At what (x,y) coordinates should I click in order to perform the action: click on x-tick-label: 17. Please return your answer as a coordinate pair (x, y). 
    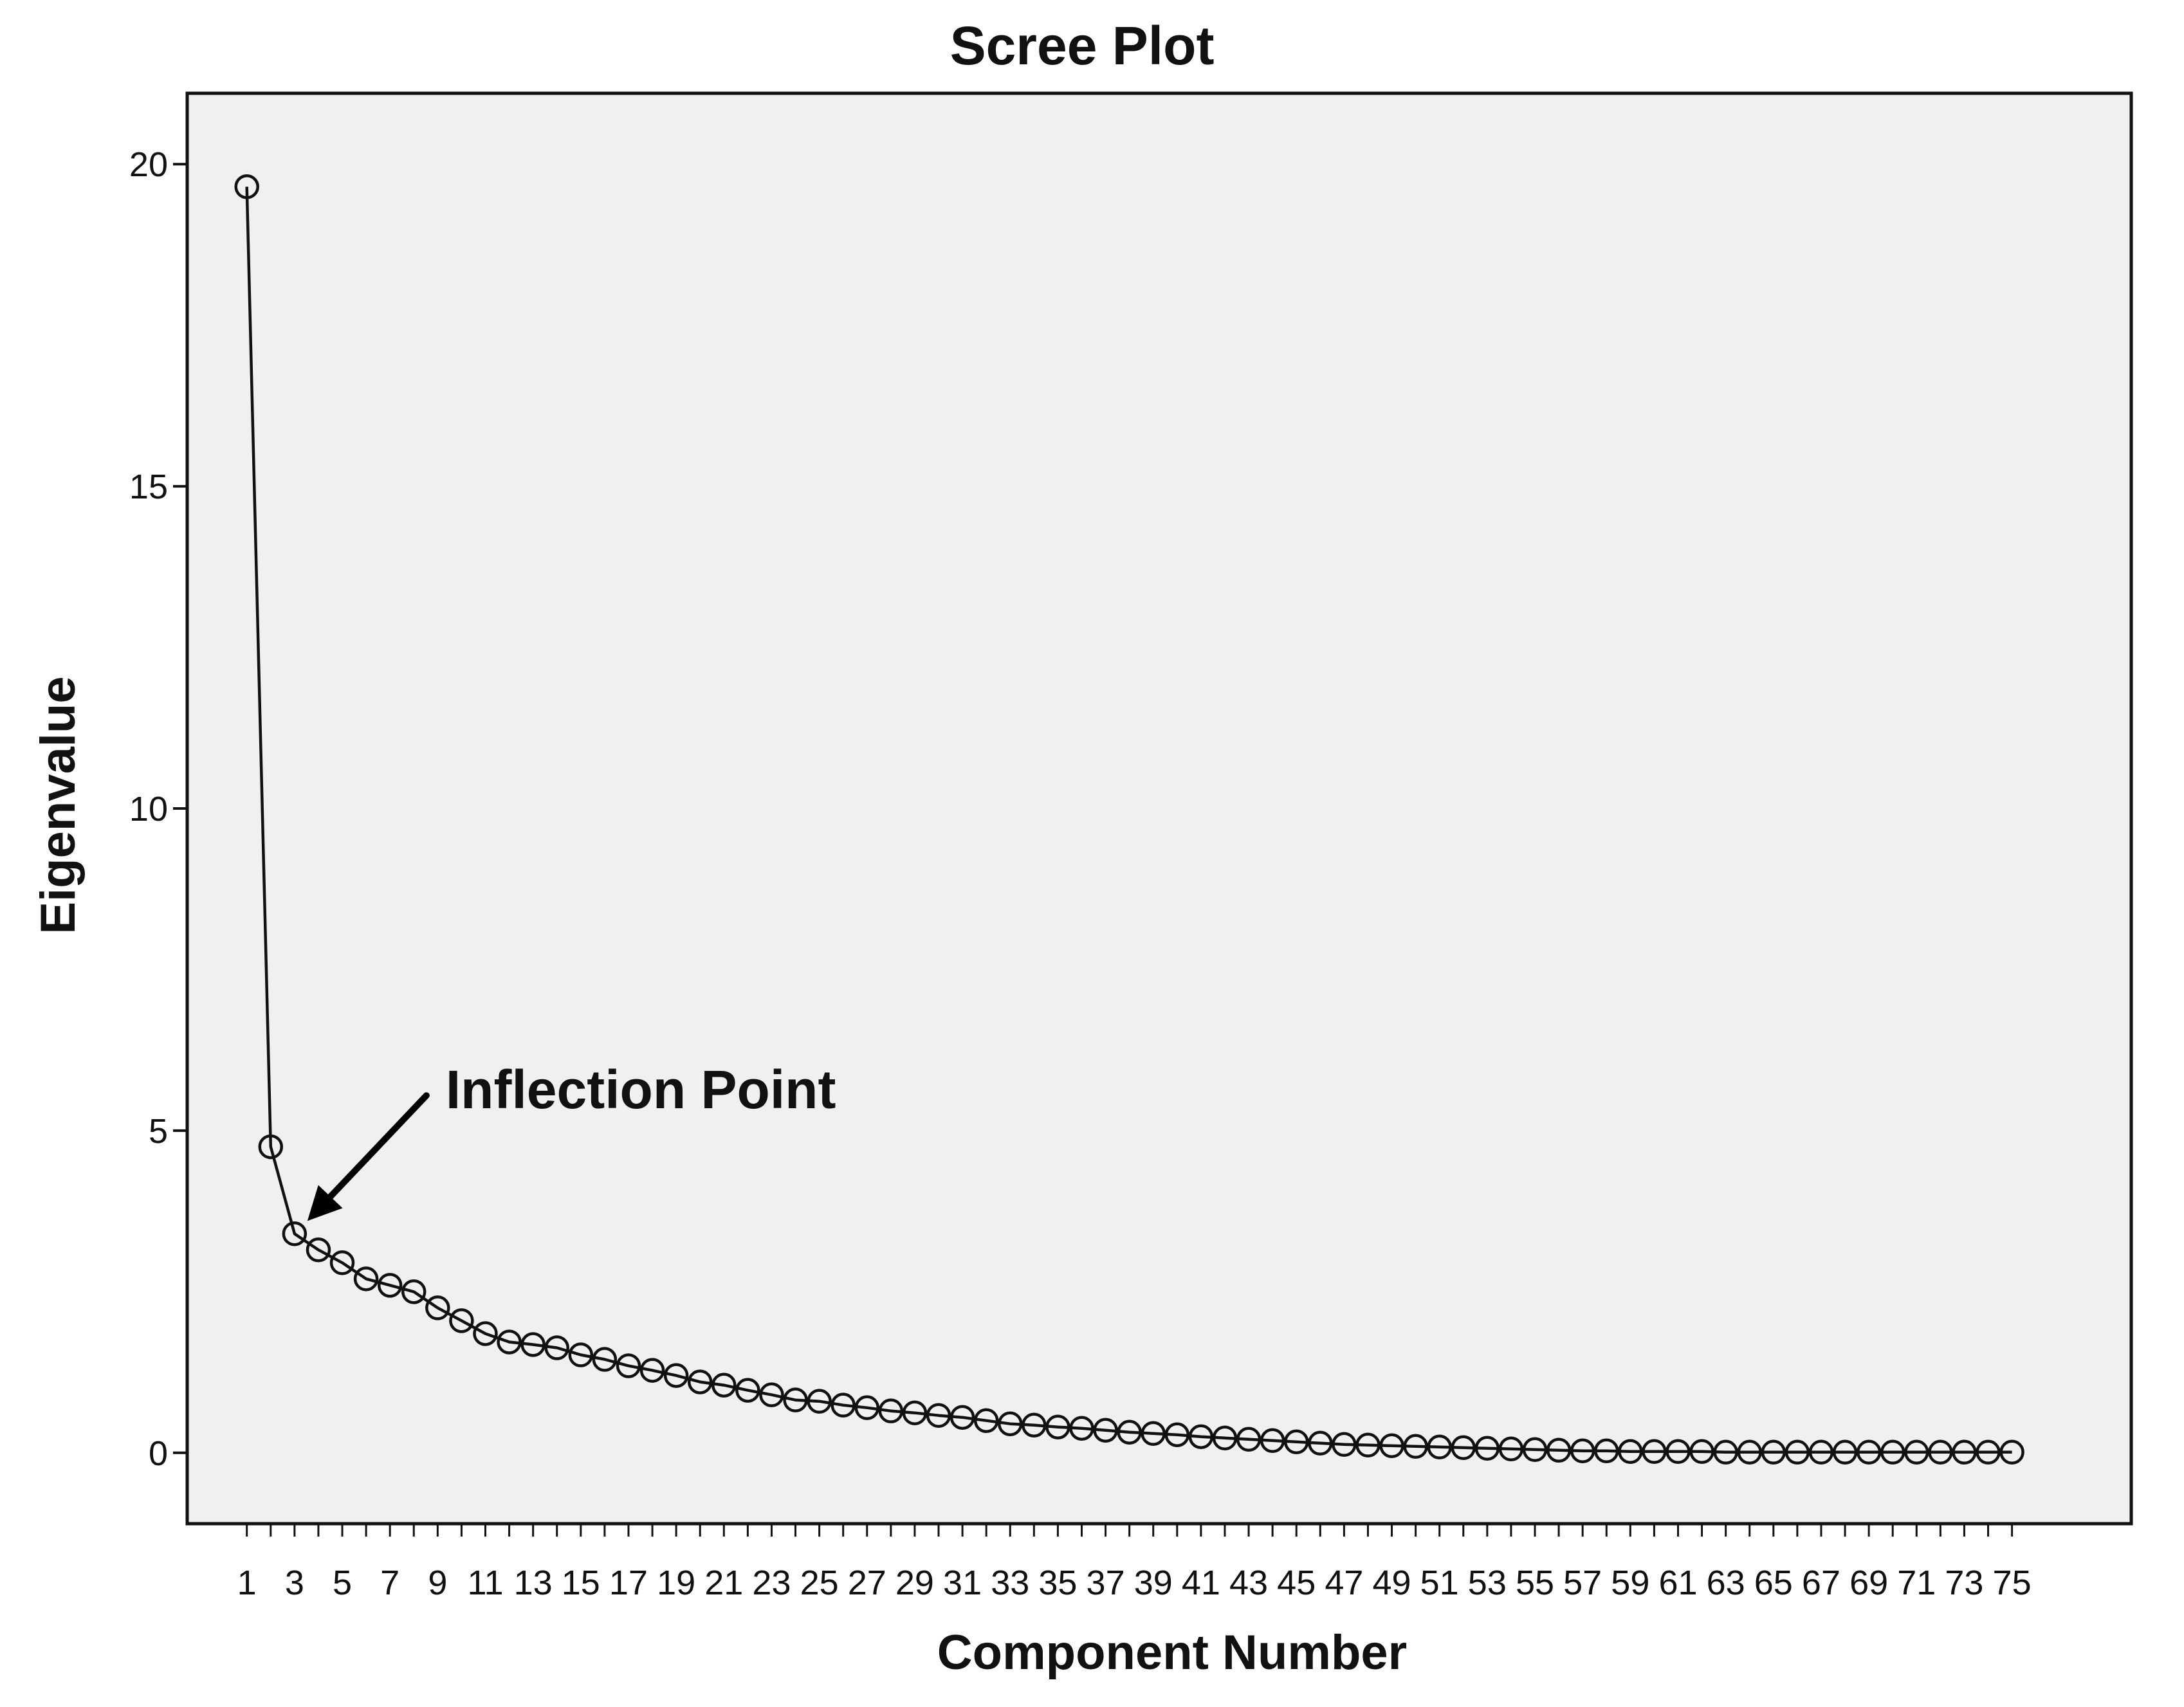
    Looking at the image, I should click on (629, 1583).